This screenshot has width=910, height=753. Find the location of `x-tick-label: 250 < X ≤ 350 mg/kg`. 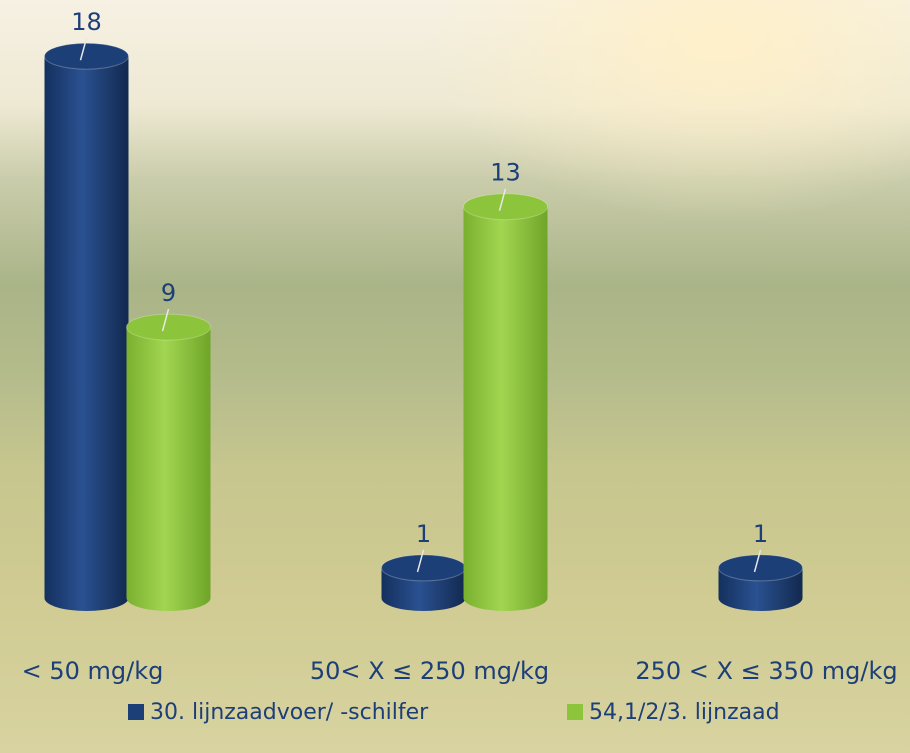

x-tick-label: 250 < X ≤ 350 mg/kg is located at coordinates (766, 671).